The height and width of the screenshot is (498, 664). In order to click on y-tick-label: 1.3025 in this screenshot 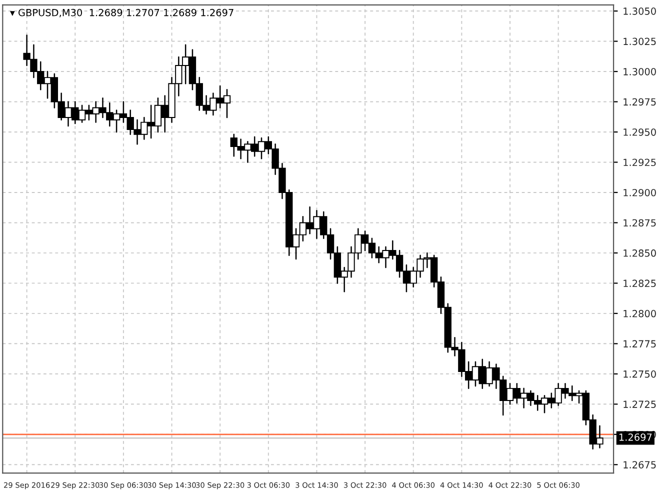, I will do `click(640, 42)`.